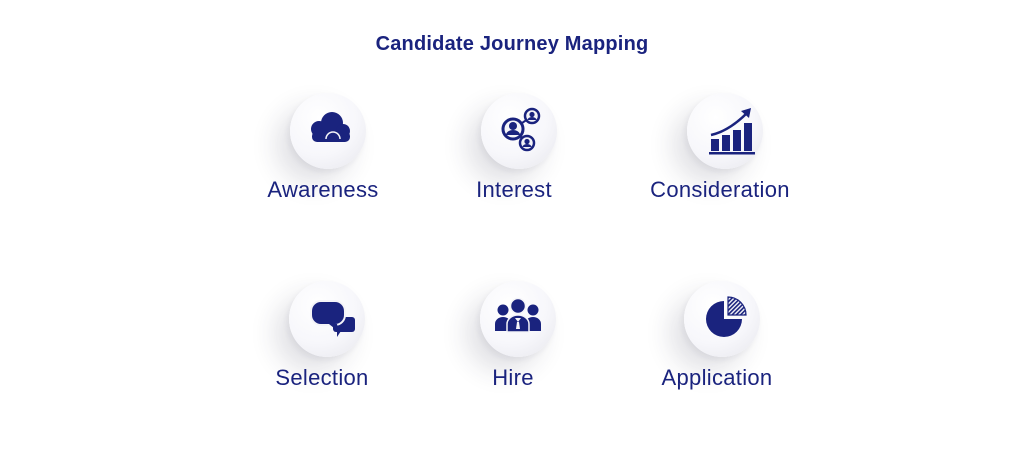  I want to click on pie-chart-icon, so click(722, 319).